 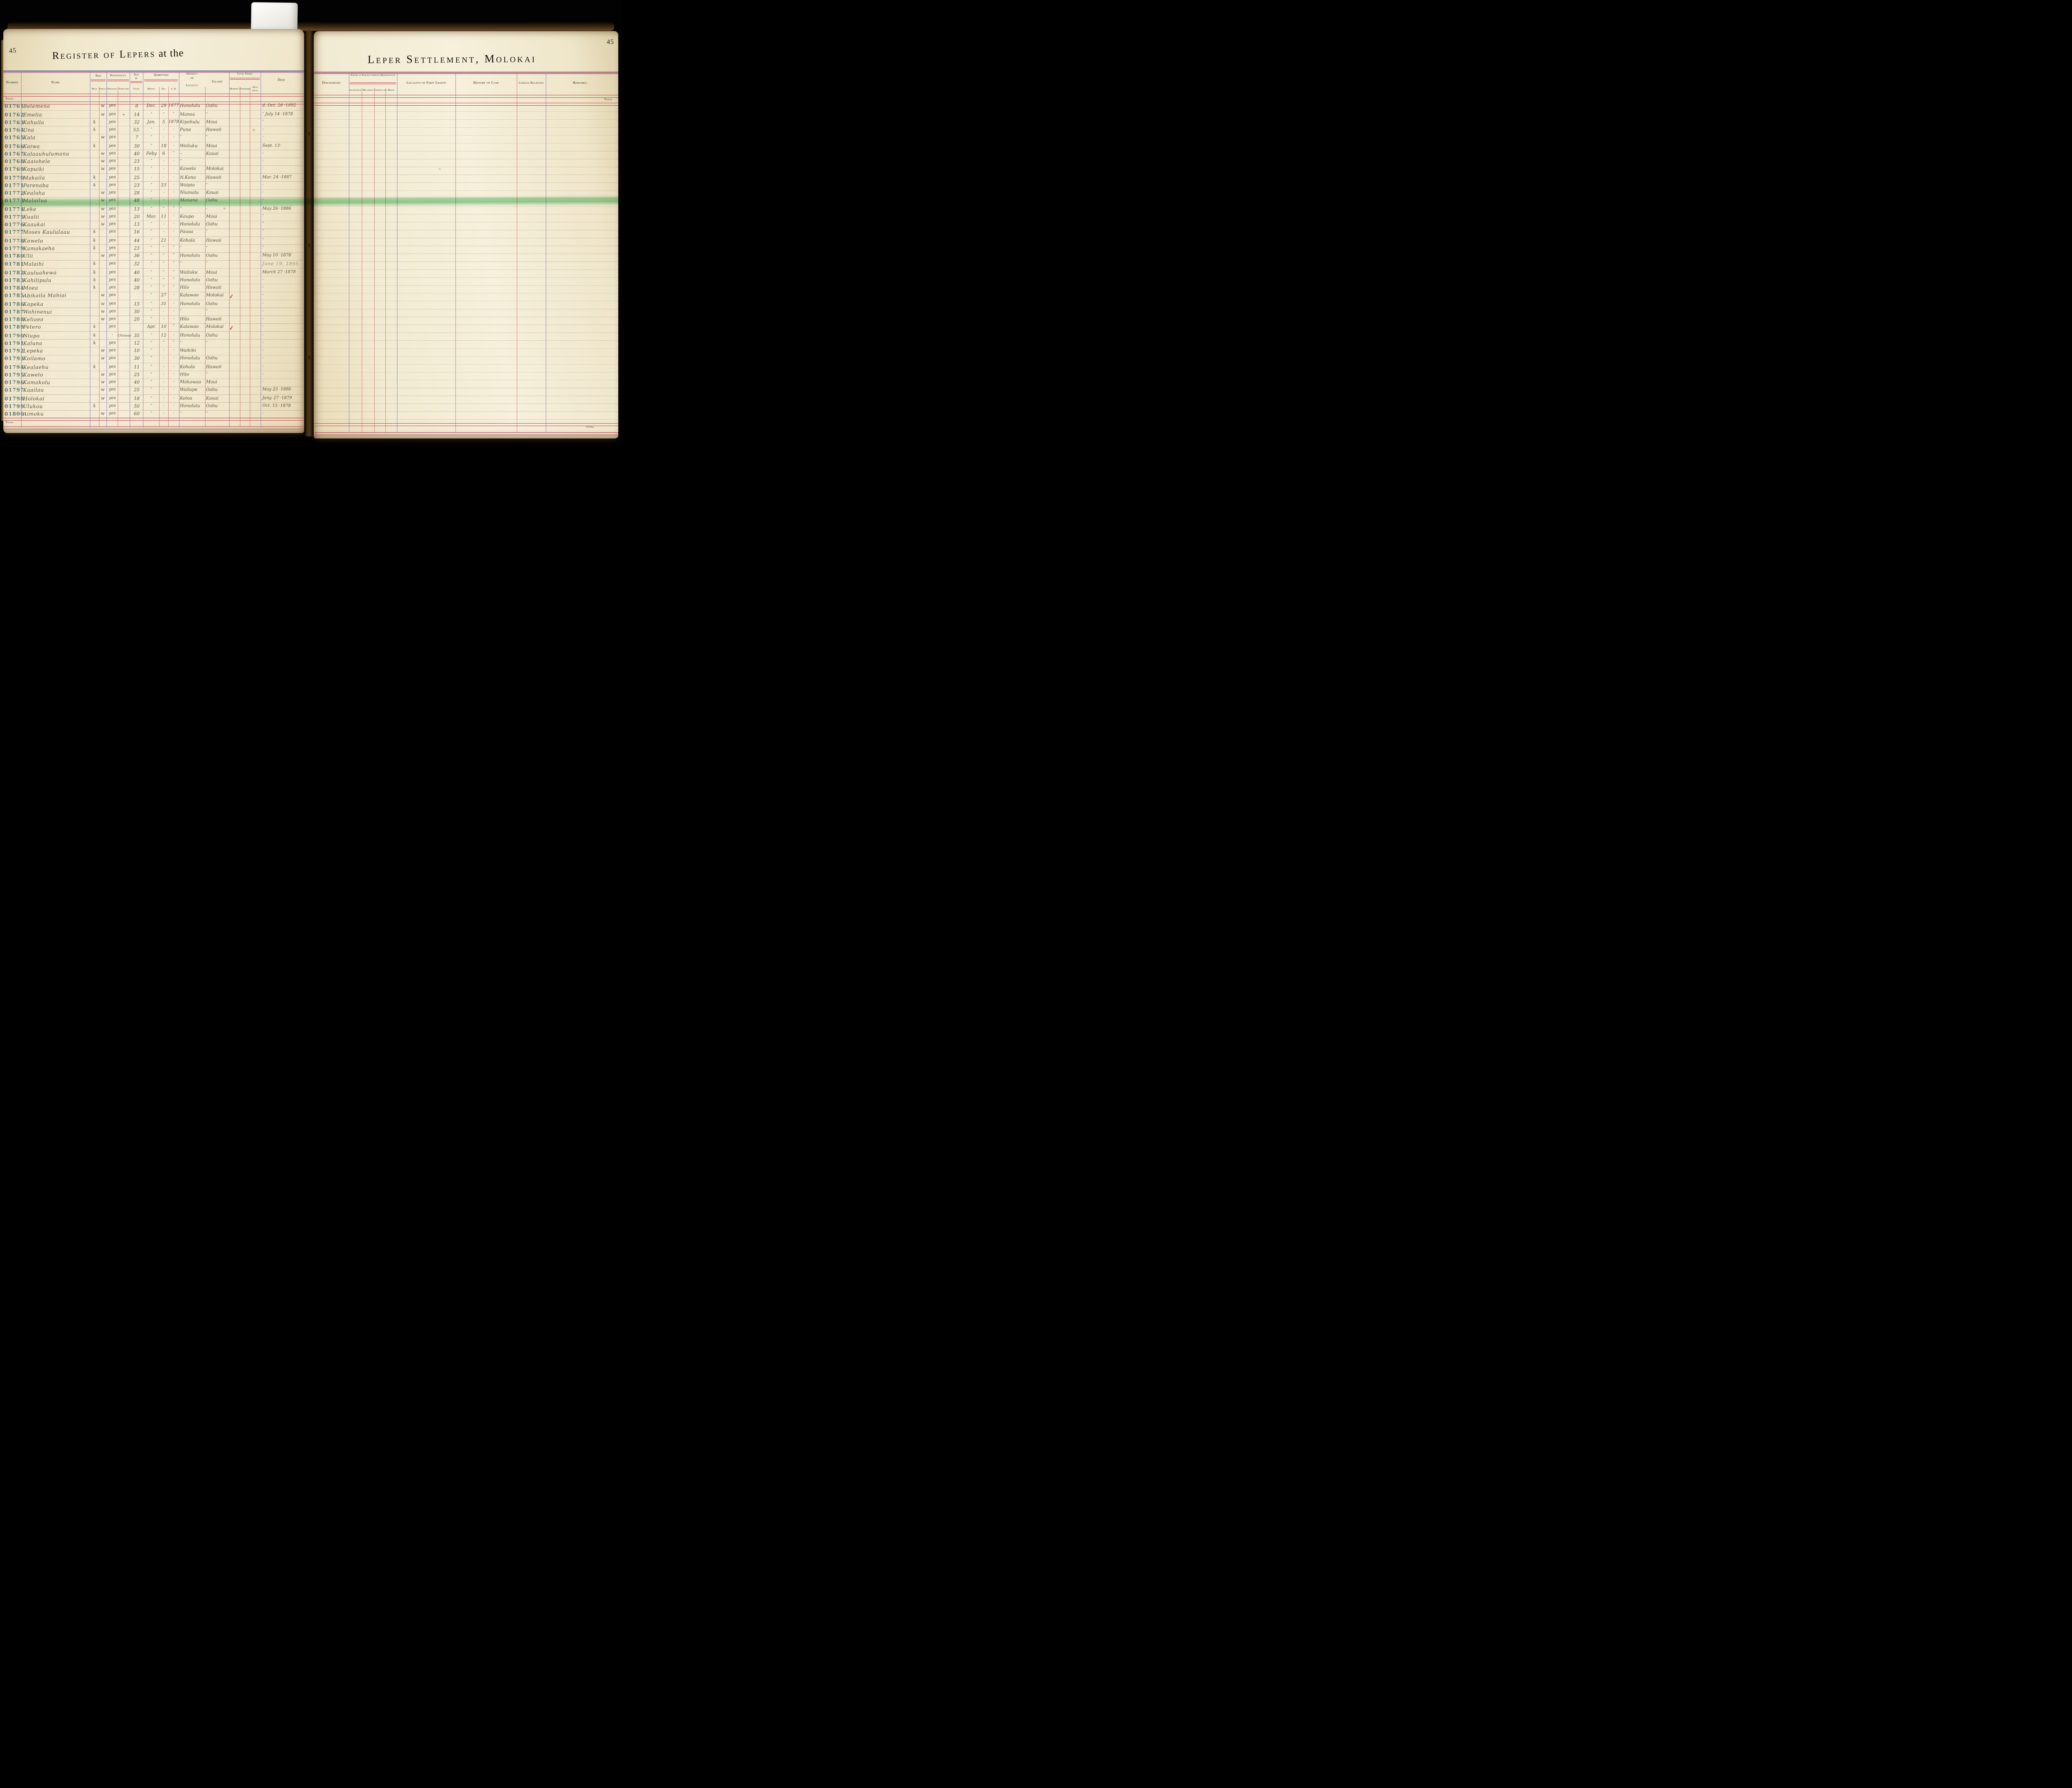 I want to click on cell-name: Wahinenui, so click(x=37, y=311).